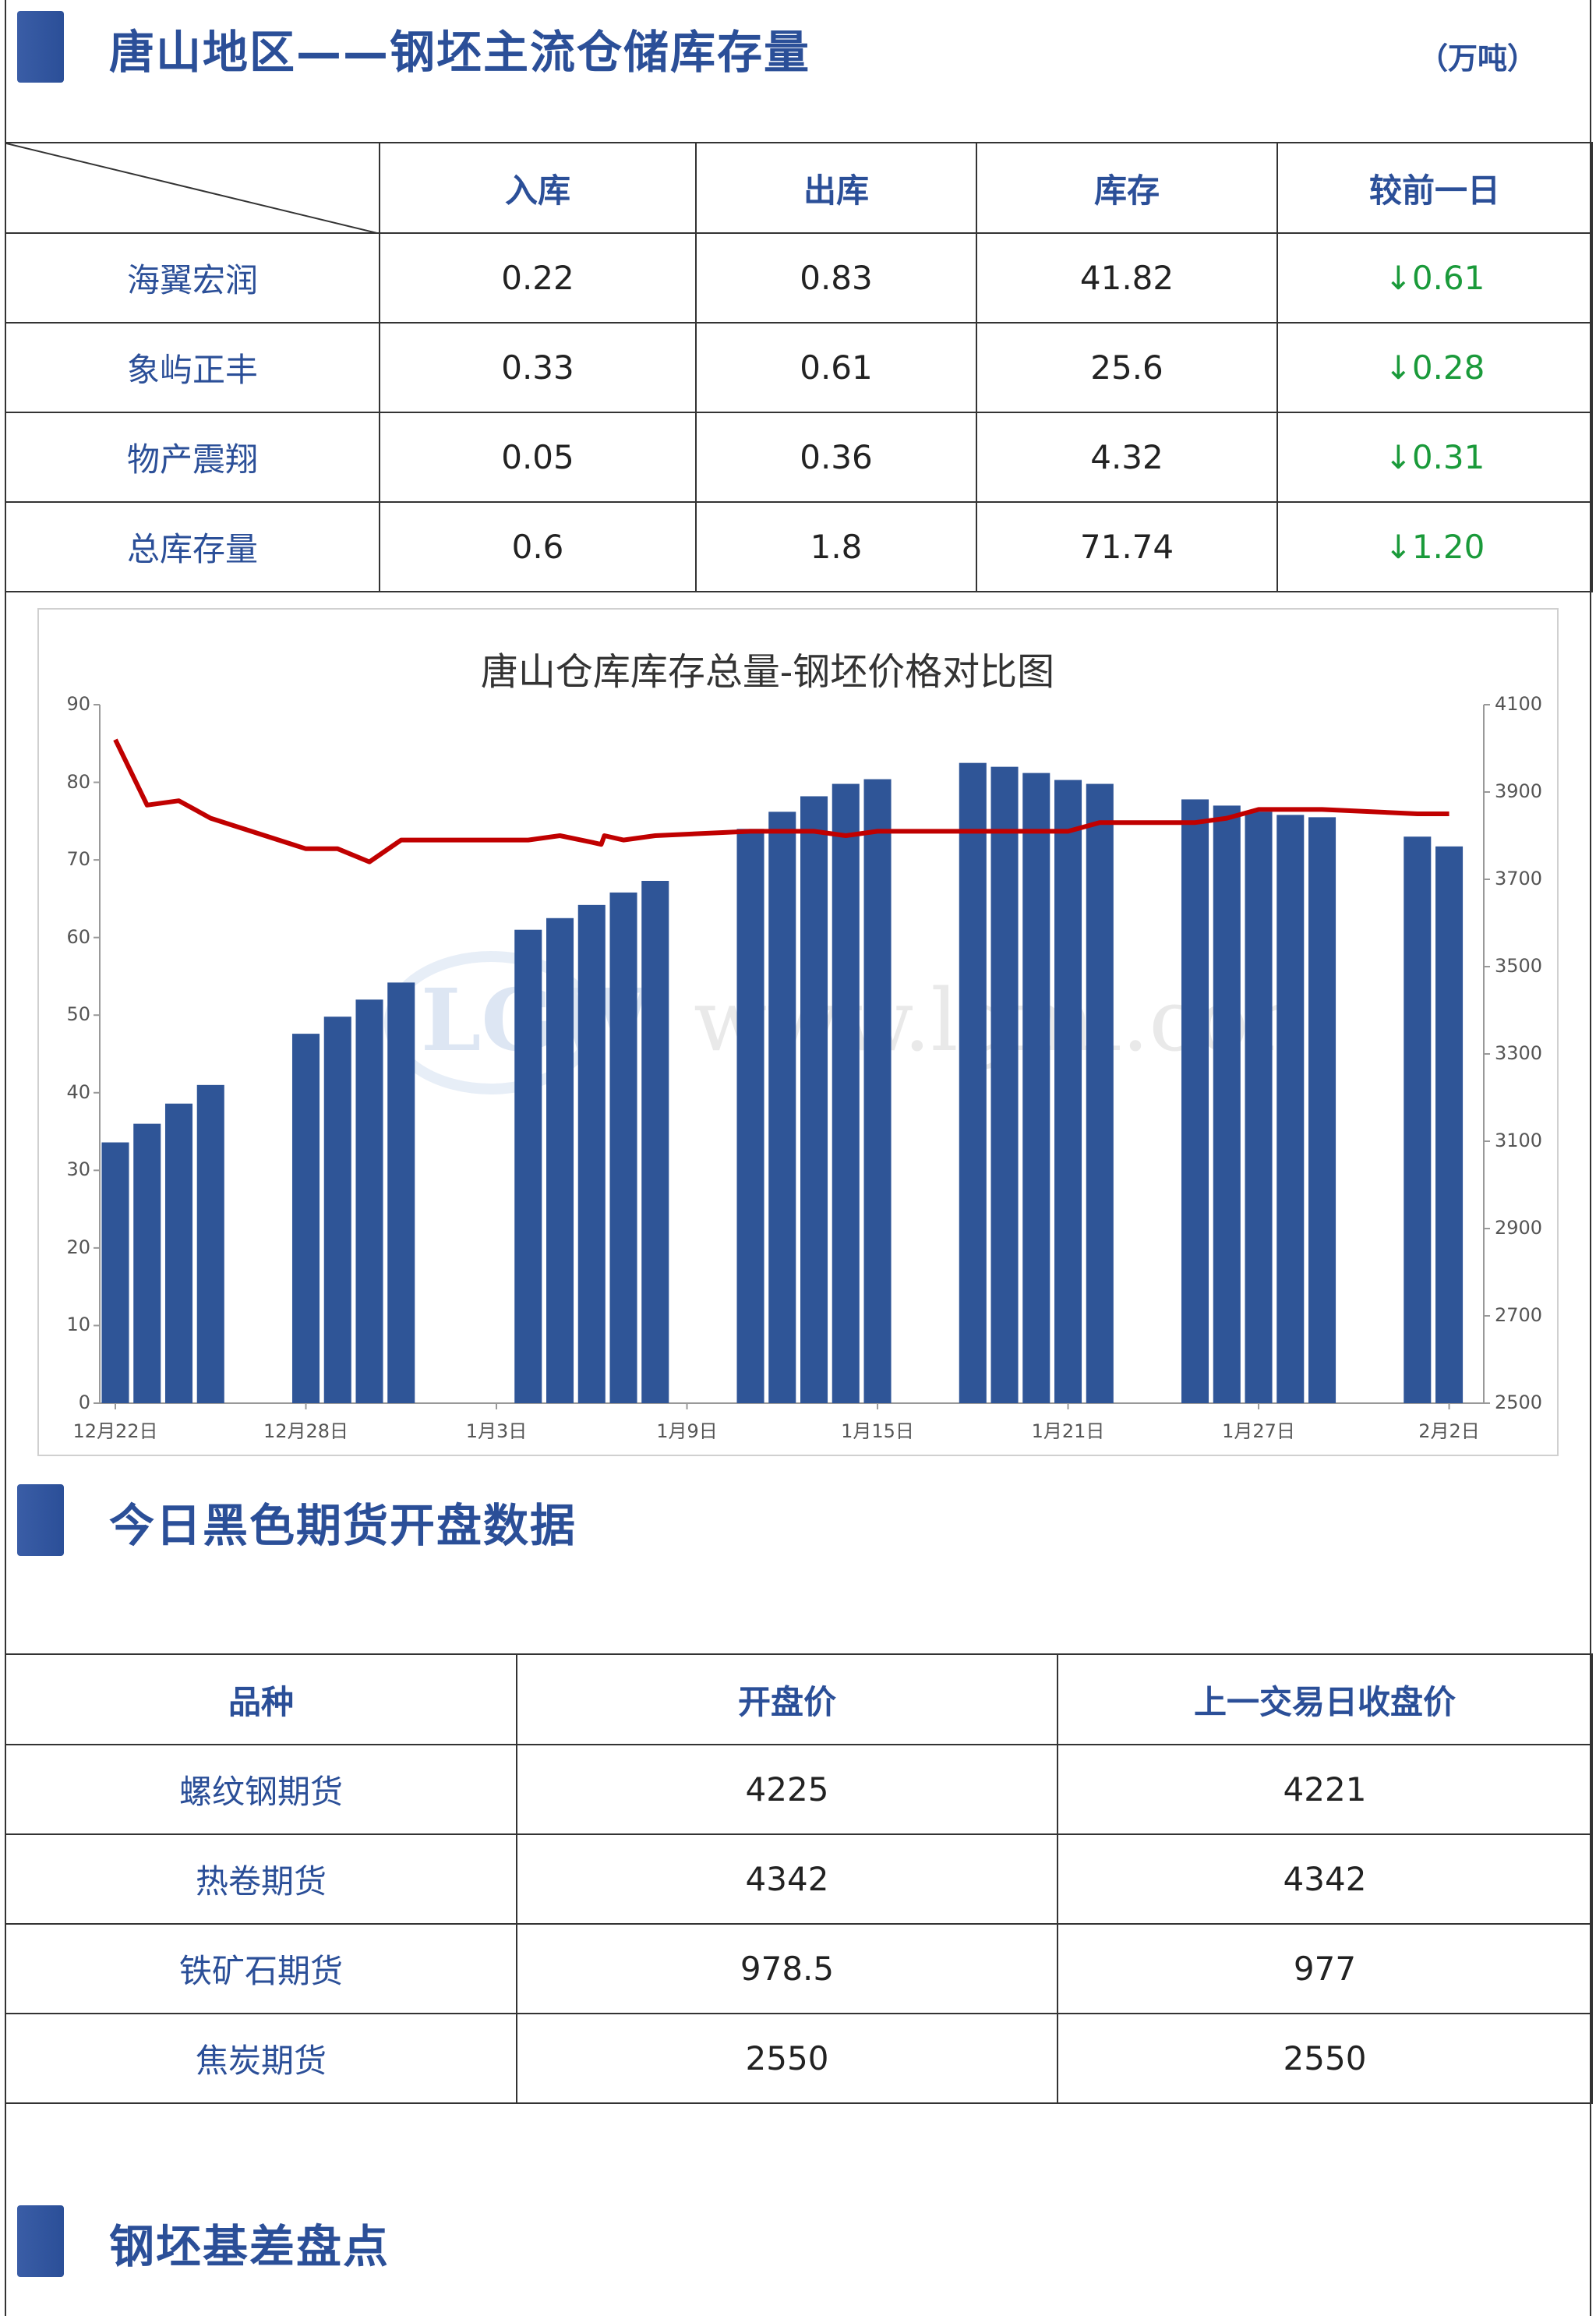  I want to click on cell-open: 2550, so click(787, 2058).